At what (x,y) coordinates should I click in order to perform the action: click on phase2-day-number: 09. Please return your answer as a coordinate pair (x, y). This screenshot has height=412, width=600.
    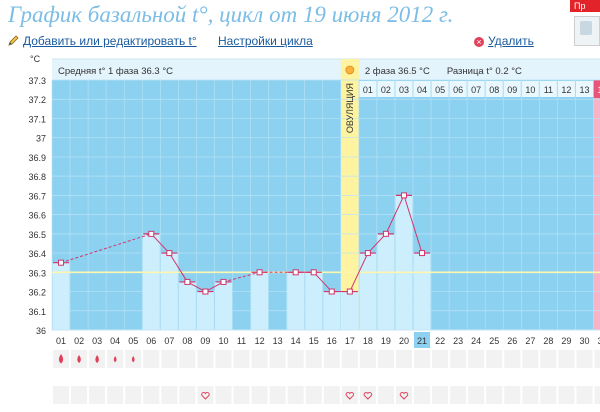
    Looking at the image, I should click on (512, 90).